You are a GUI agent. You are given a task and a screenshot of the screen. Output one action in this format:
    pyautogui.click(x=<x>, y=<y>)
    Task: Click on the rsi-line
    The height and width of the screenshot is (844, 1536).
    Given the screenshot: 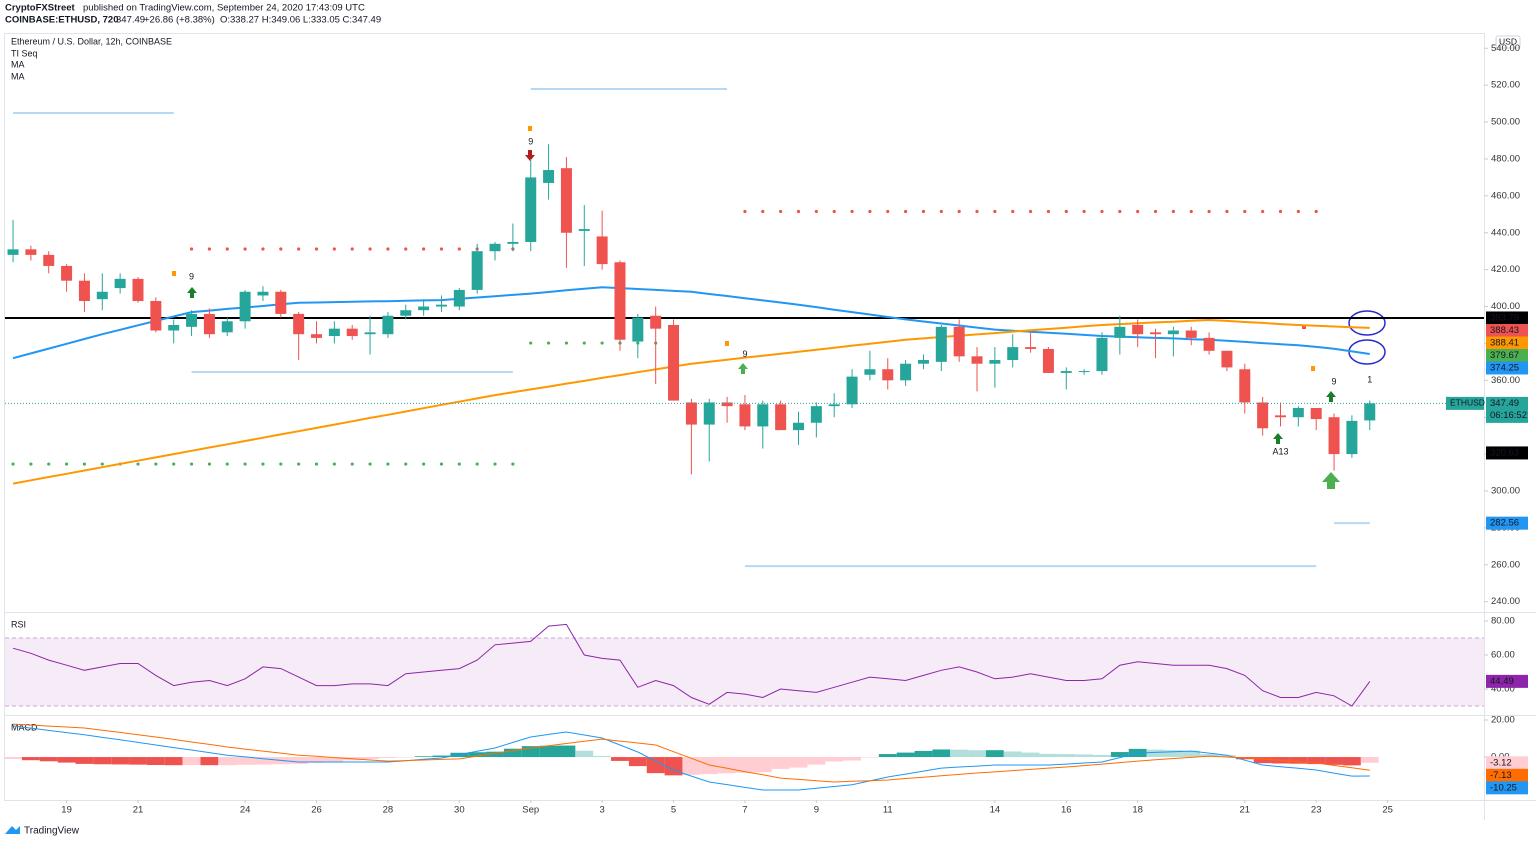 What is the action you would take?
    pyautogui.click(x=691, y=665)
    